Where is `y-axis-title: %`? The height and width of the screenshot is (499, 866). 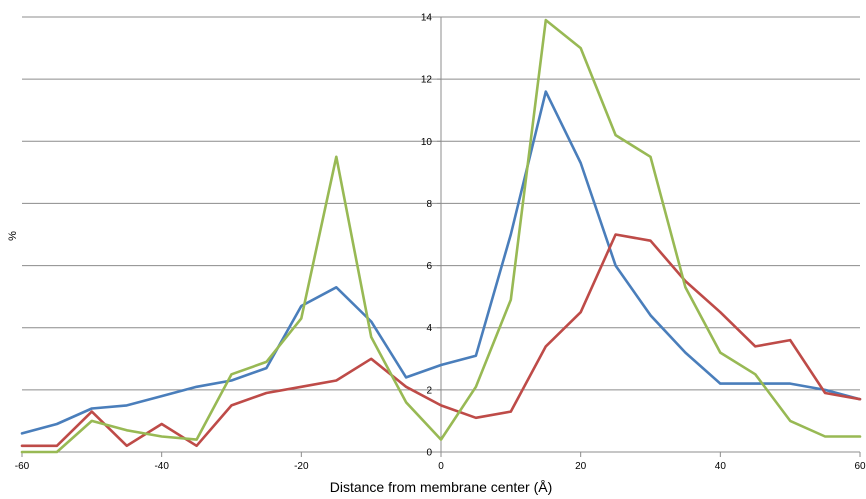 y-axis-title: % is located at coordinates (13, 236).